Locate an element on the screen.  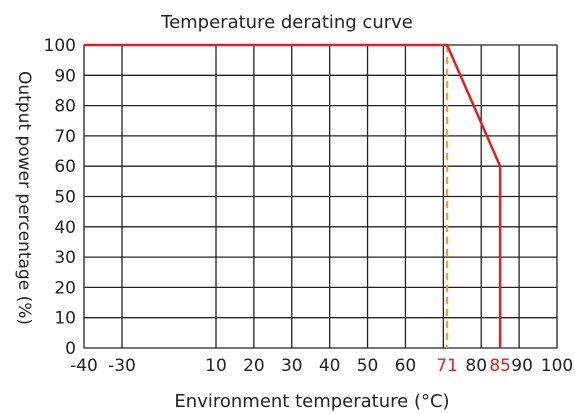
x-tick-label-80: 80 is located at coordinates (476, 366).